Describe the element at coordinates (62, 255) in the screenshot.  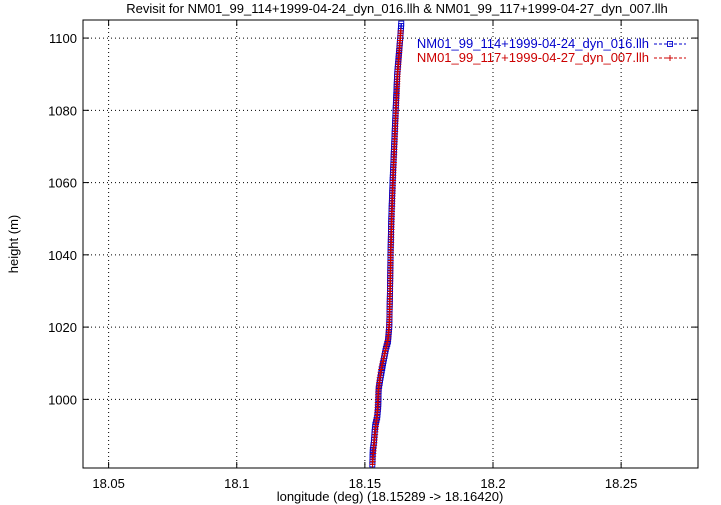
I see `y-tick-label: 1040` at that location.